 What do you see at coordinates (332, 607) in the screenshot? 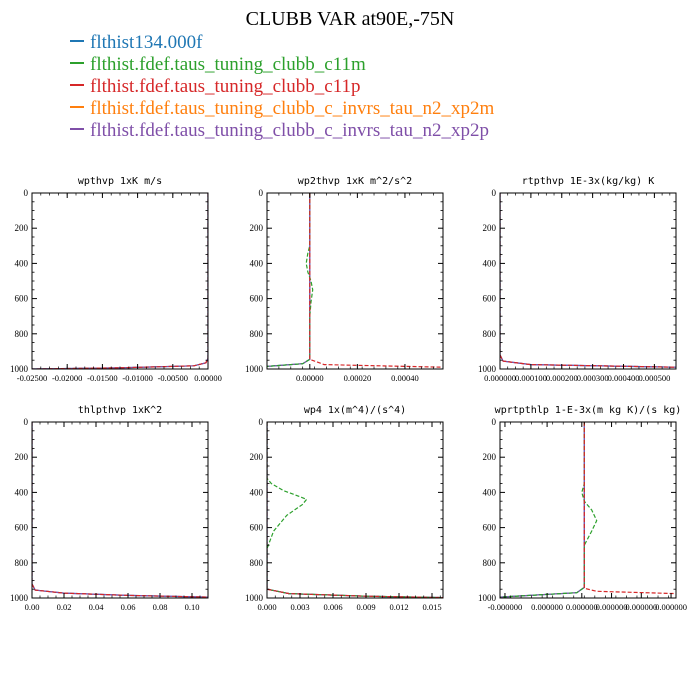
I see `x-tick-label: 0.006` at bounding box center [332, 607].